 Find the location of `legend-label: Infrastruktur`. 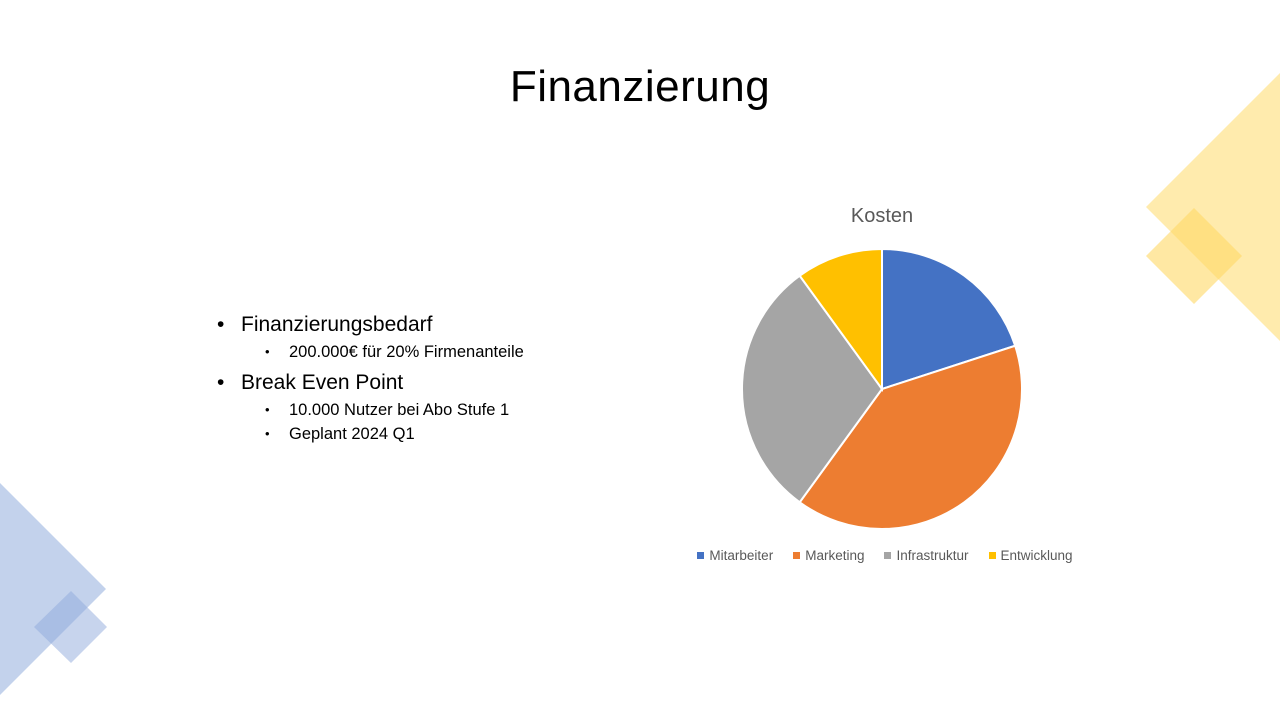

legend-label: Infrastruktur is located at coordinates (932, 555).